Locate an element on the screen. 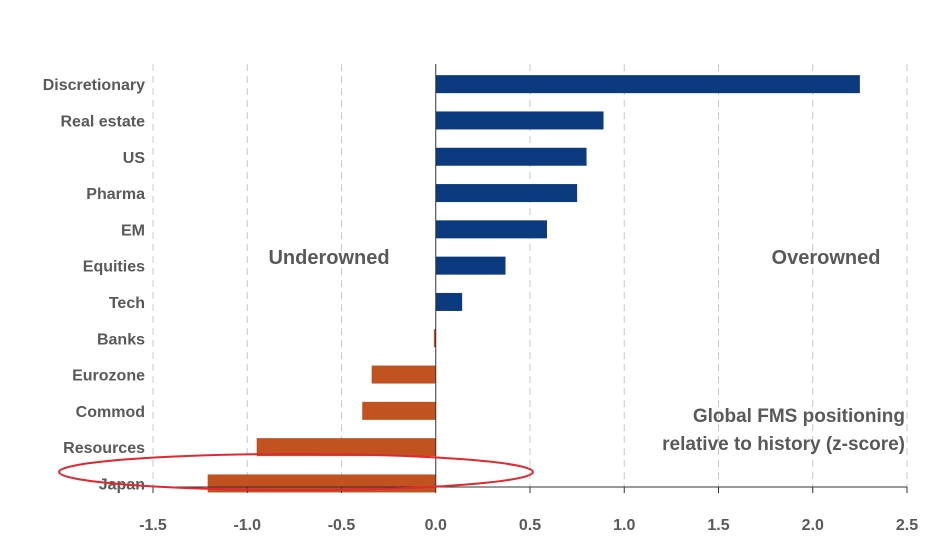 The image size is (926, 542). bar-tech is located at coordinates (449, 301).